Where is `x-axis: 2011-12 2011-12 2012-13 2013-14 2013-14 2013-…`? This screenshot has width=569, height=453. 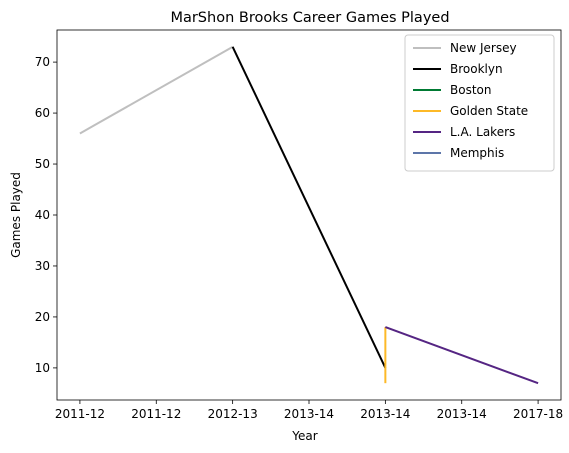 x-axis: 2011-12 2011-12 2012-13 2013-14 2013-14 2013-… is located at coordinates (309, 410).